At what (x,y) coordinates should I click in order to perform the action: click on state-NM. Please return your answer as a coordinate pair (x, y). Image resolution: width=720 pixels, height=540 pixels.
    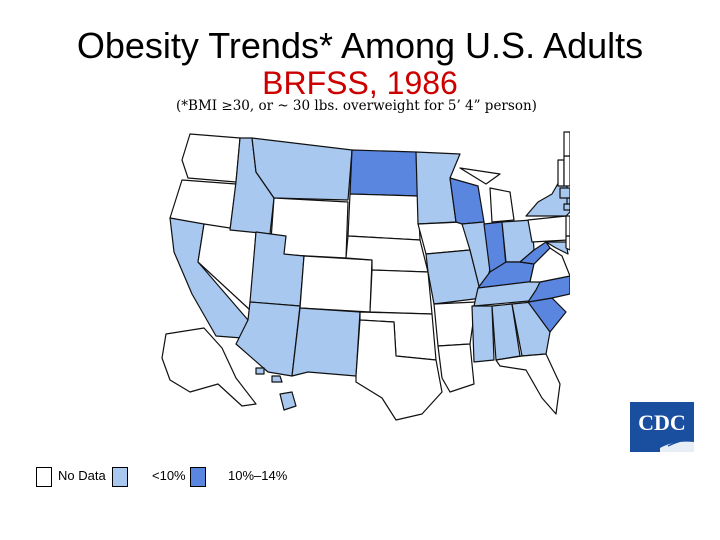
    Looking at the image, I should click on (326, 342).